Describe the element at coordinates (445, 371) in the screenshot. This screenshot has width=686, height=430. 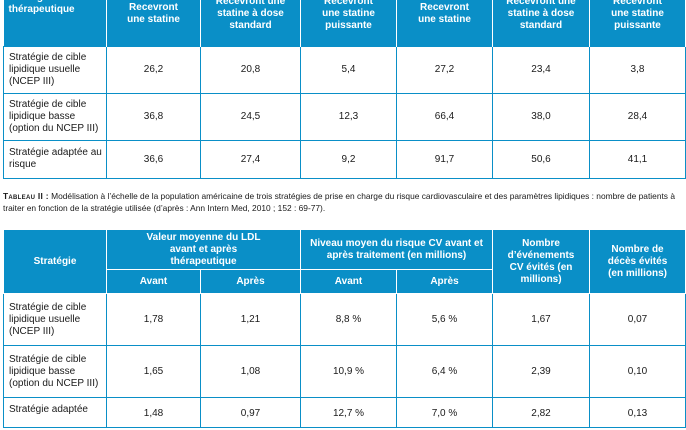
I see `cell-value: 6,4 %` at that location.